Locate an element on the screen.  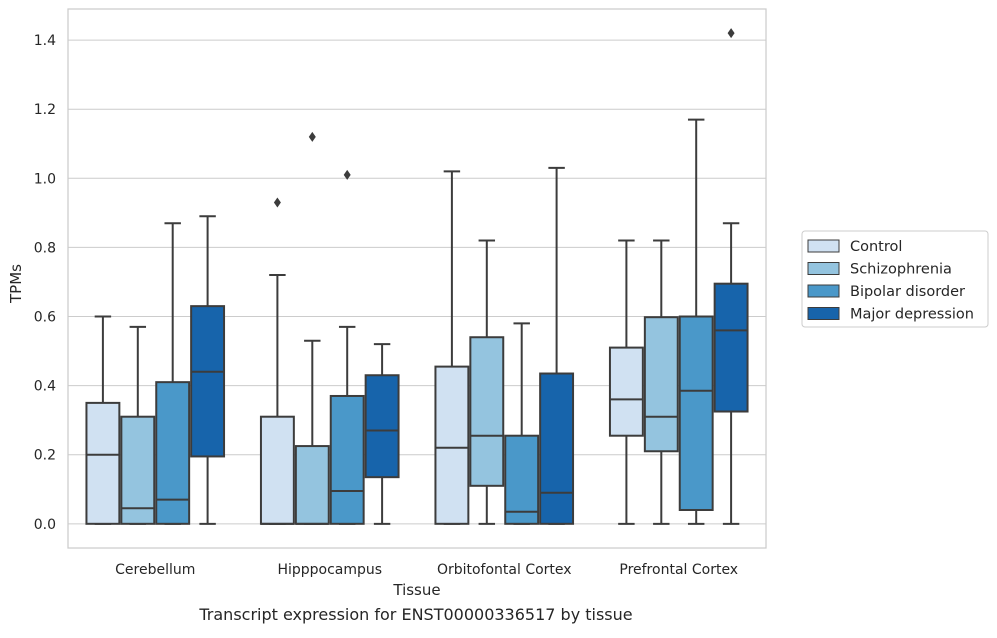
legend-label: Control is located at coordinates (876, 247).